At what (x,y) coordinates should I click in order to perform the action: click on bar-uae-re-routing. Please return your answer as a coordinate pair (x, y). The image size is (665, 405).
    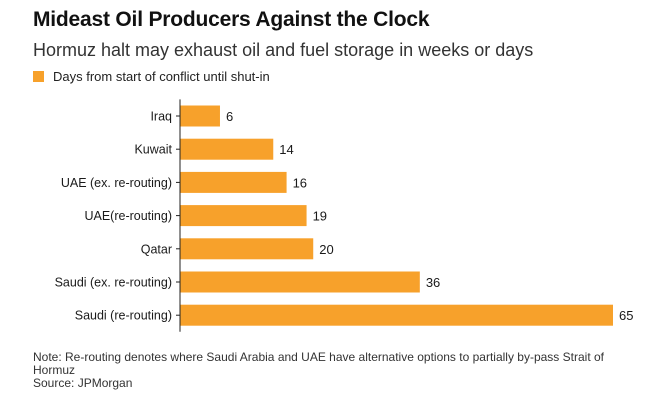
    Looking at the image, I should click on (243, 216).